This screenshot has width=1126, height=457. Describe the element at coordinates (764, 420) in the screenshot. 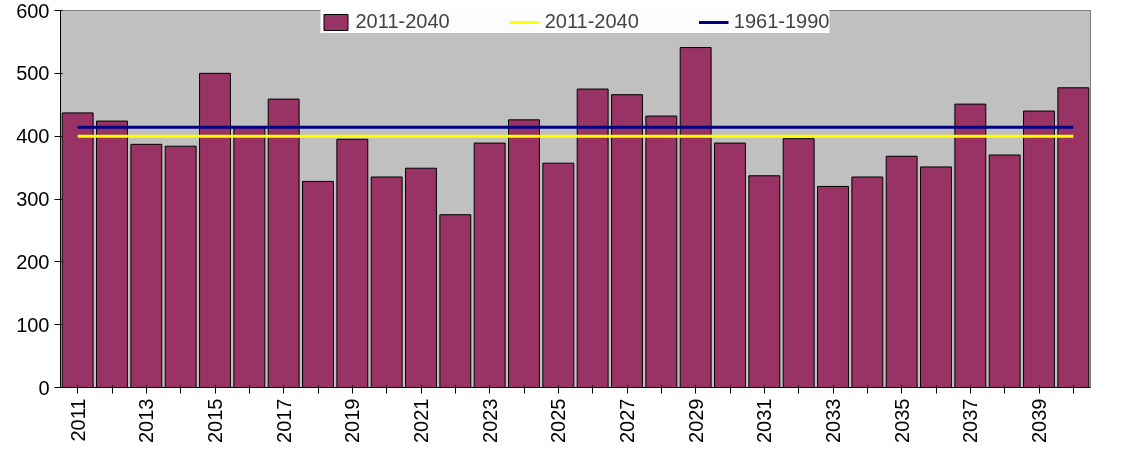

I see `x-tick-label: 2031` at that location.